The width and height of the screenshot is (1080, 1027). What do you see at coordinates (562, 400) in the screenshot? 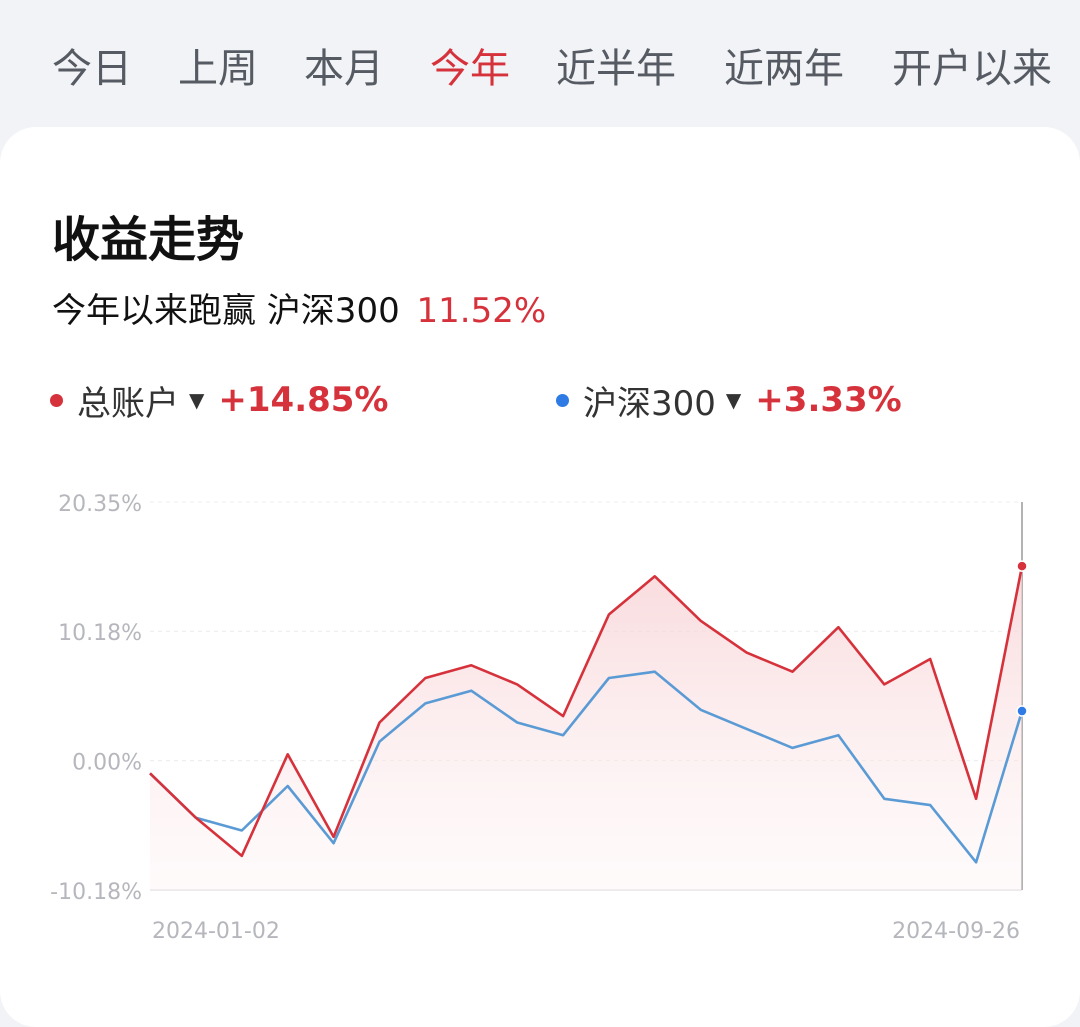
I see `index-dot-icon` at bounding box center [562, 400].